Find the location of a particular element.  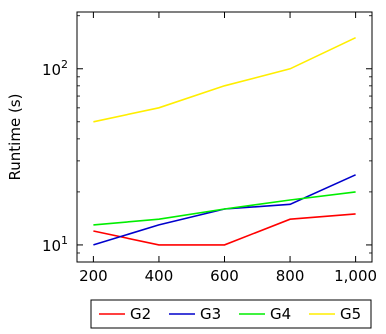

series-line-g4 is located at coordinates (224, 208).